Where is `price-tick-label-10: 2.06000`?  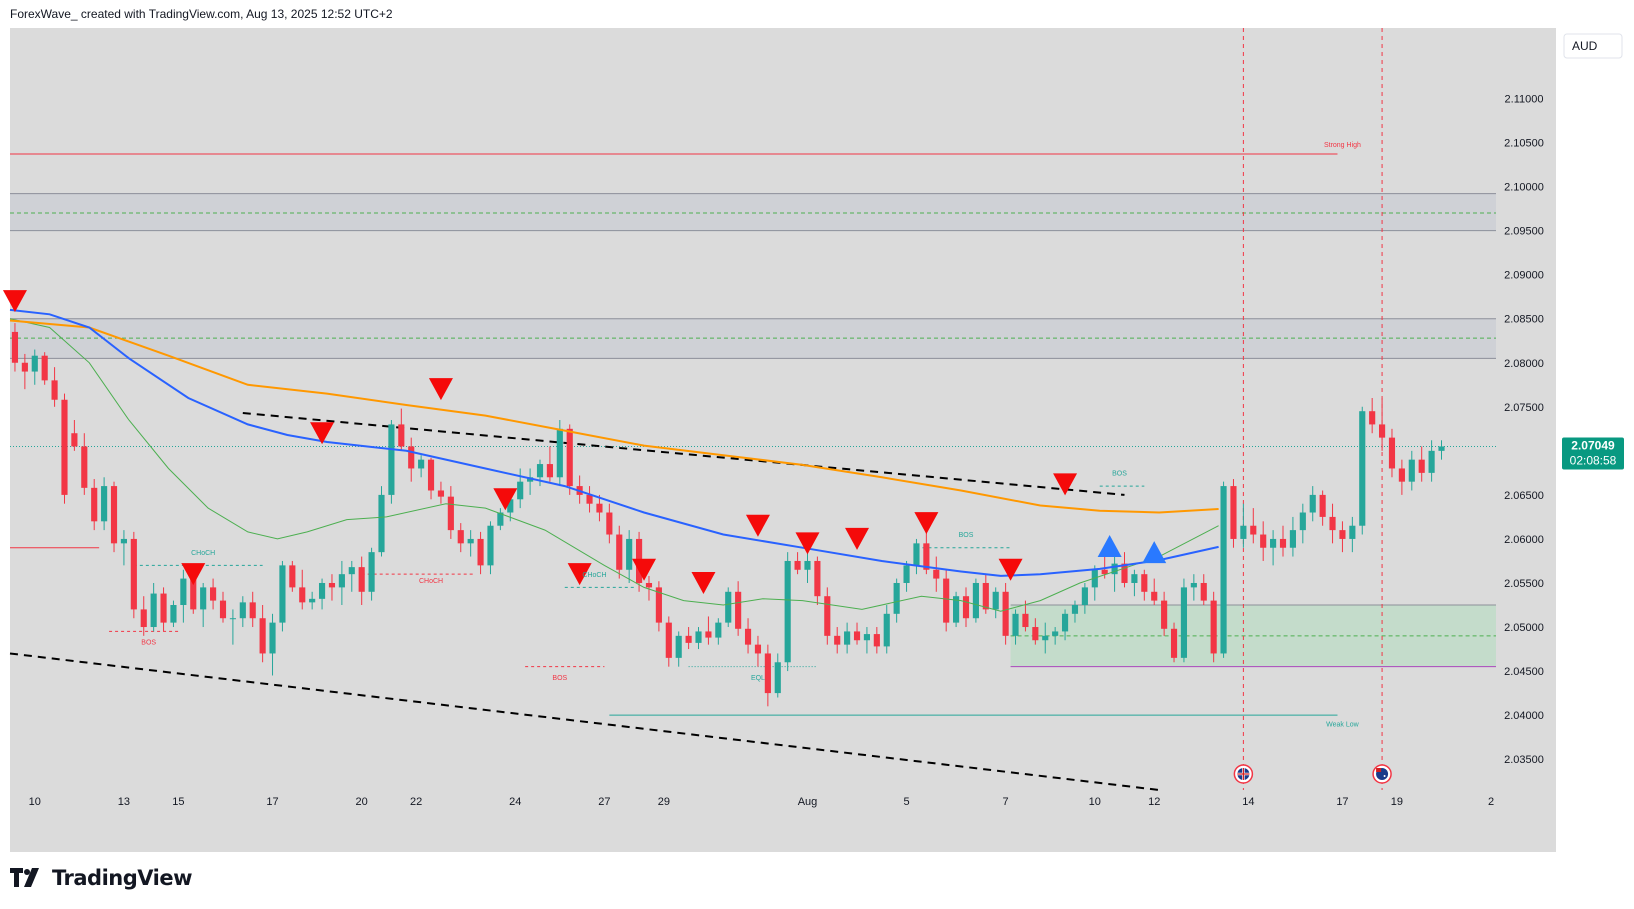 price-tick-label-10: 2.06000 is located at coordinates (1524, 540).